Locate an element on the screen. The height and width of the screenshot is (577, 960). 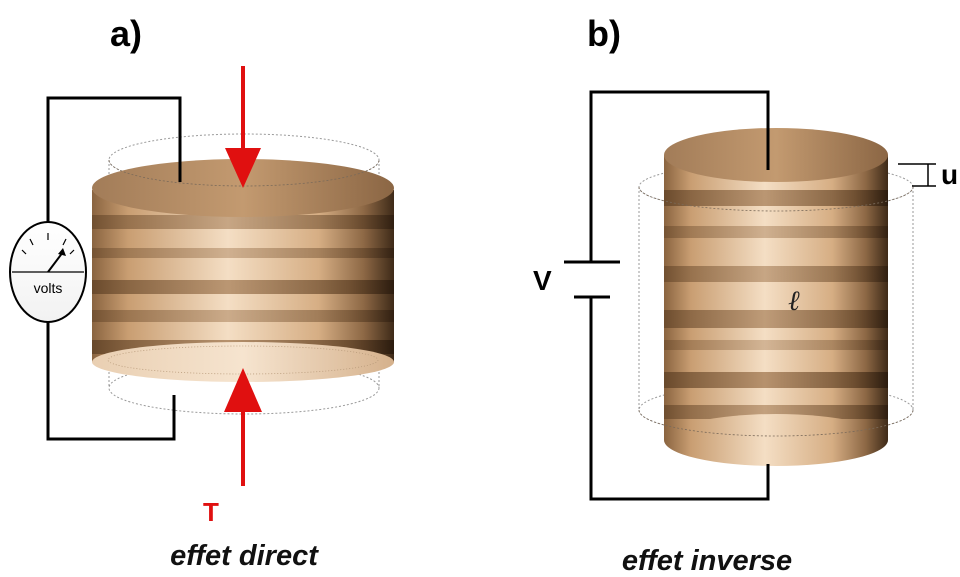
voltage-label: V is located at coordinates (542, 280).